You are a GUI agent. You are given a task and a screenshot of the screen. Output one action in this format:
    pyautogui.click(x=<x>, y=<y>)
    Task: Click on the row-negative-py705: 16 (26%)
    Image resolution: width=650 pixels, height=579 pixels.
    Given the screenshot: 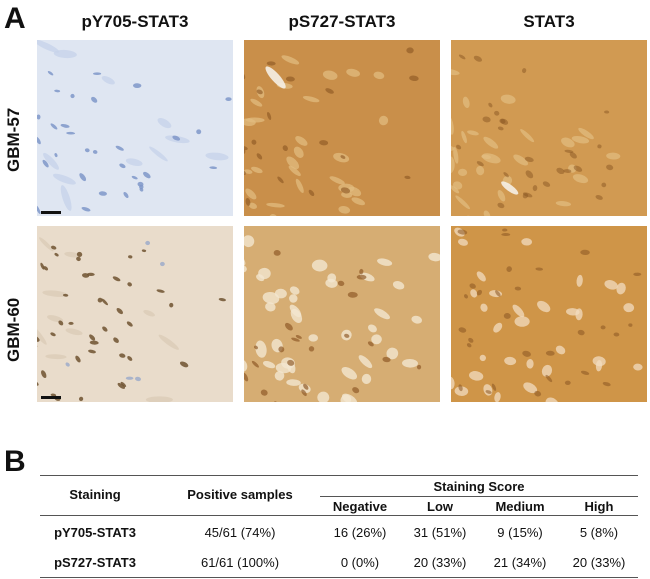 What is the action you would take?
    pyautogui.click(x=360, y=532)
    